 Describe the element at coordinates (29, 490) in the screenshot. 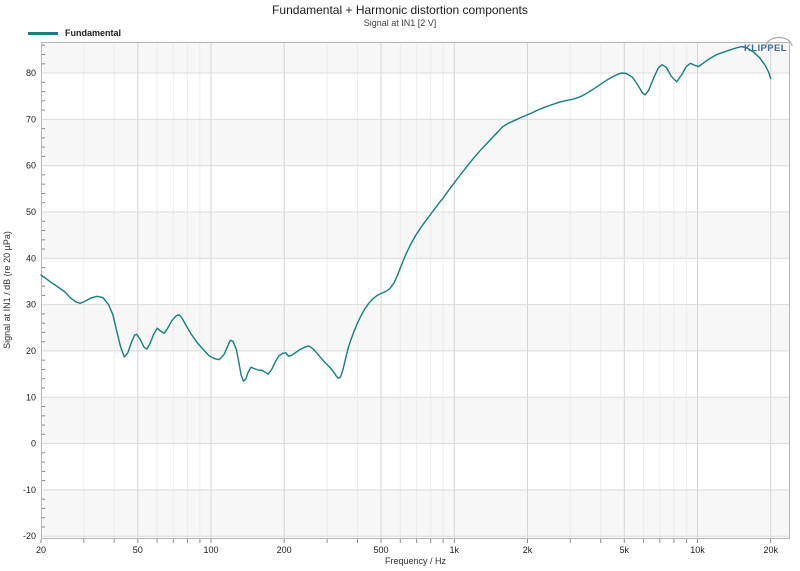

I see `y-tick-label: -10` at that location.